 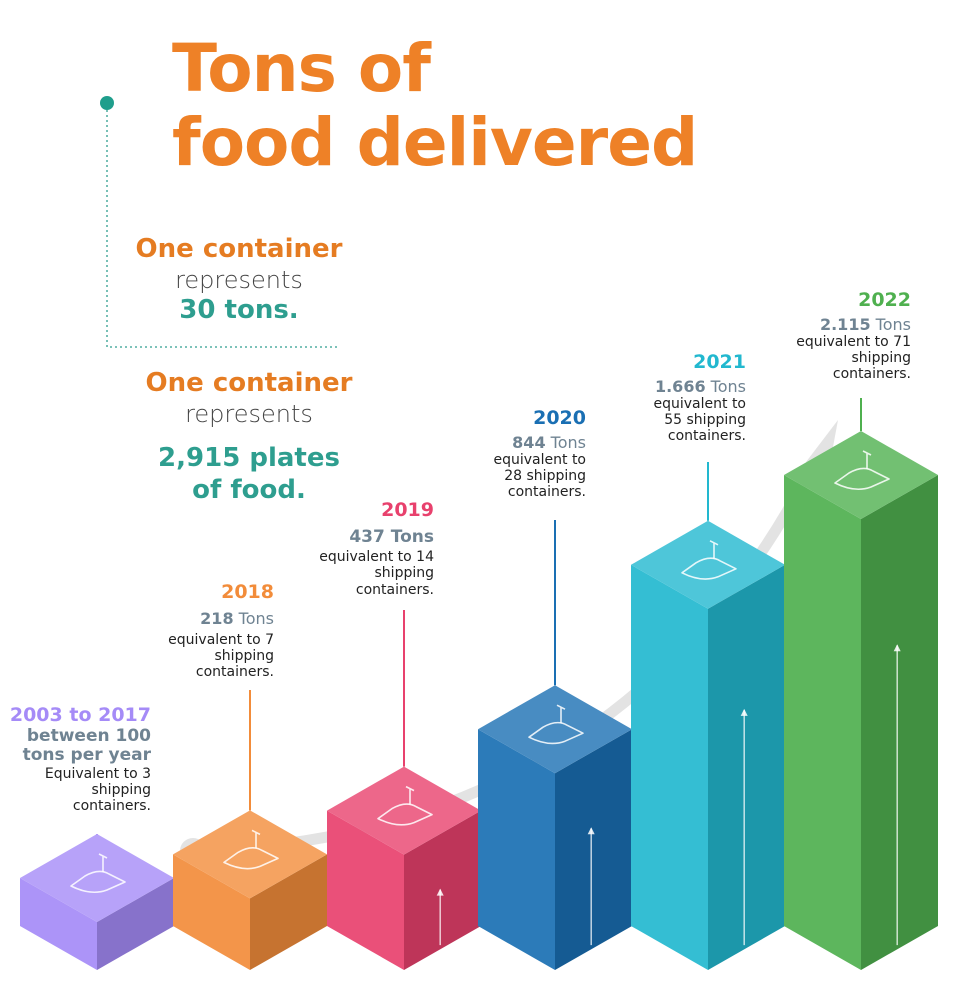 I want to click on dotted-bracket, so click(x=222, y=229).